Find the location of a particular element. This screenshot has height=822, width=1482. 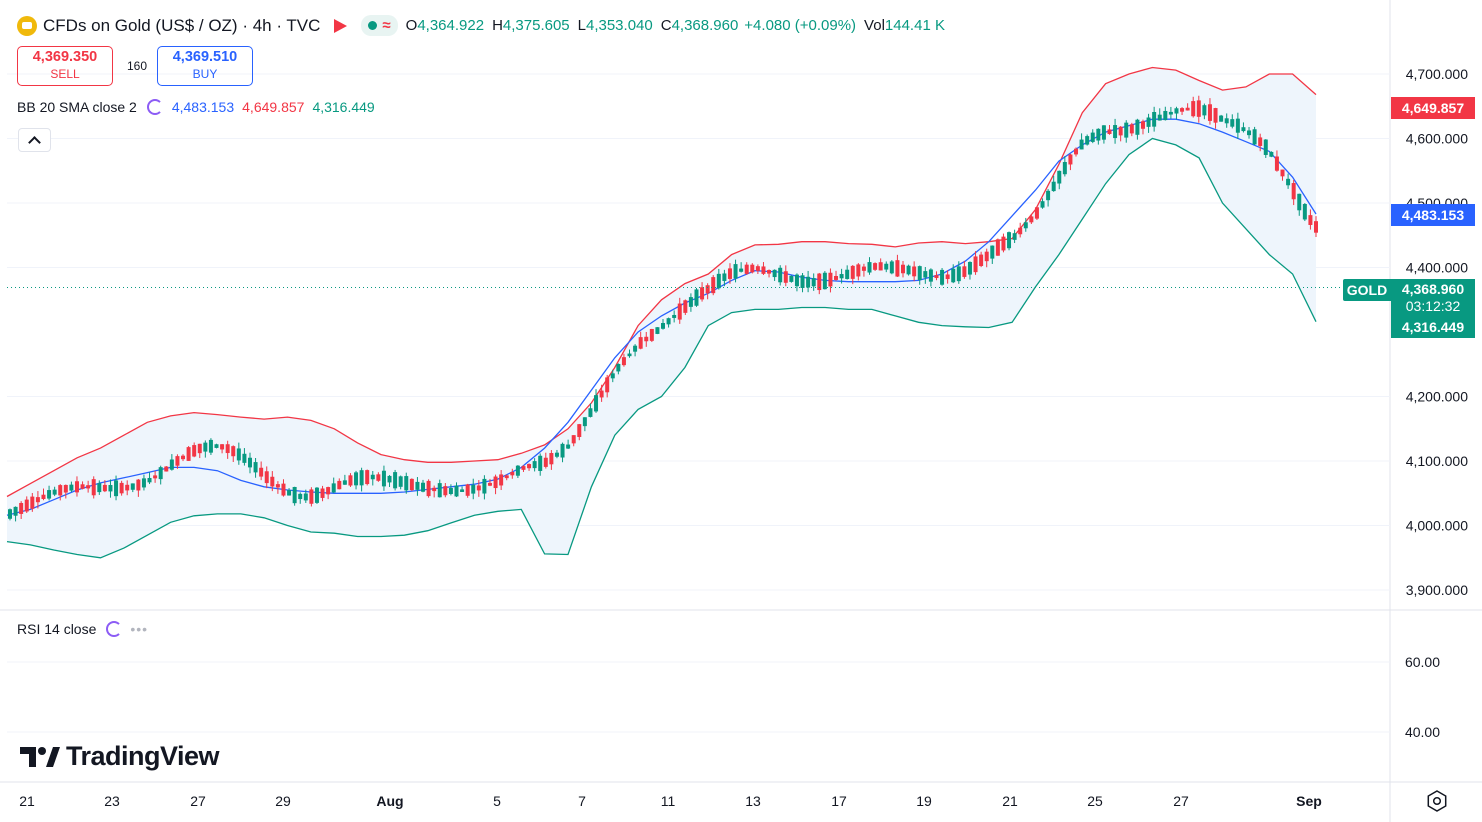

buy-button: 4,369.510 BUY is located at coordinates (205, 66).